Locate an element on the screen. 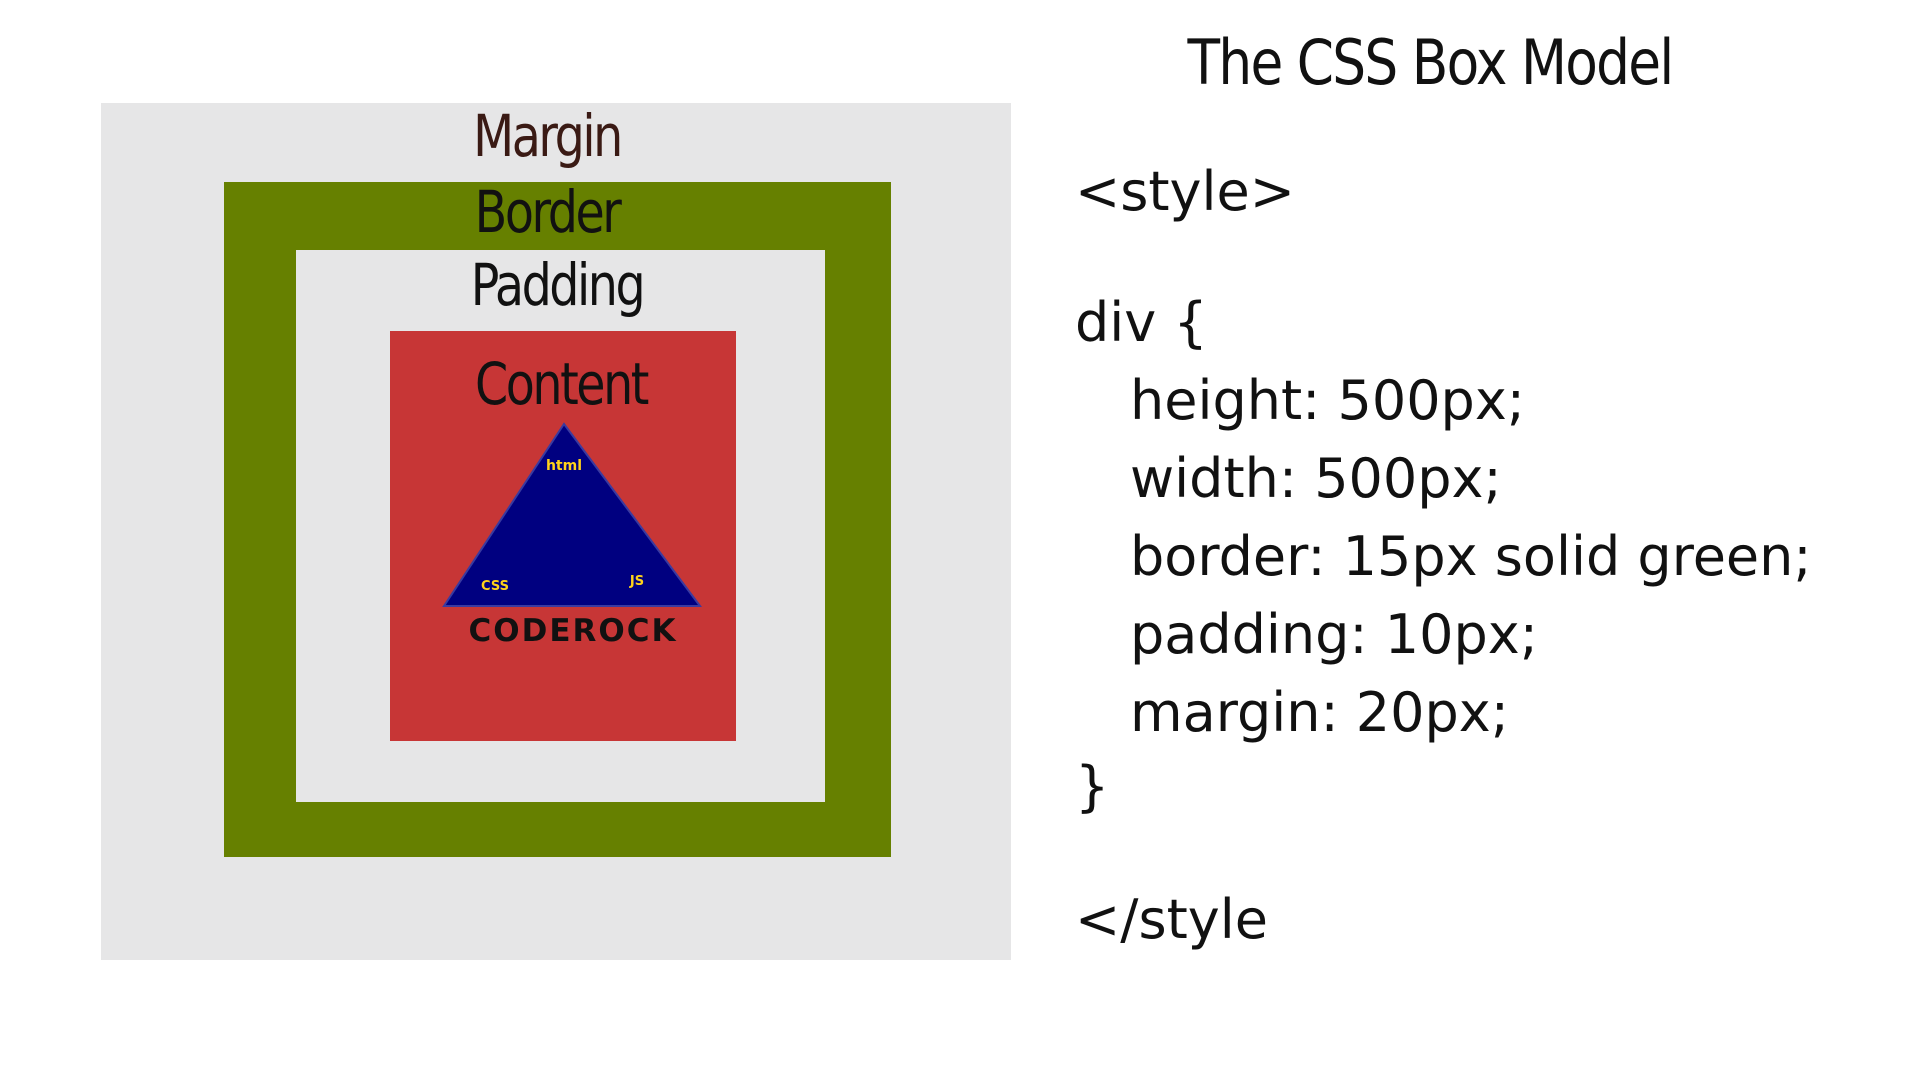  code-line-border: border: 15px solid green; is located at coordinates (1471, 556).